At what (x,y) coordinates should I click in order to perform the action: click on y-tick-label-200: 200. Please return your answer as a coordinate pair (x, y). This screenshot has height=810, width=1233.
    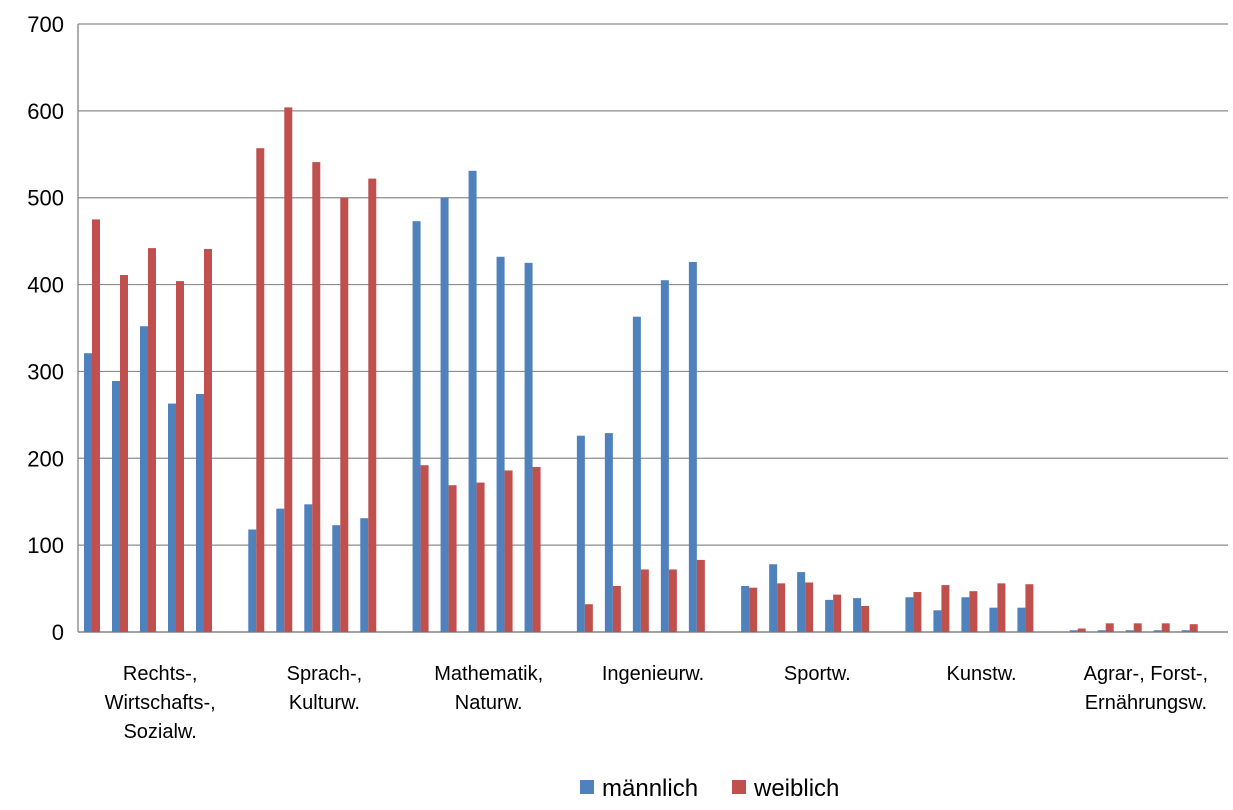
    Looking at the image, I should click on (45, 458).